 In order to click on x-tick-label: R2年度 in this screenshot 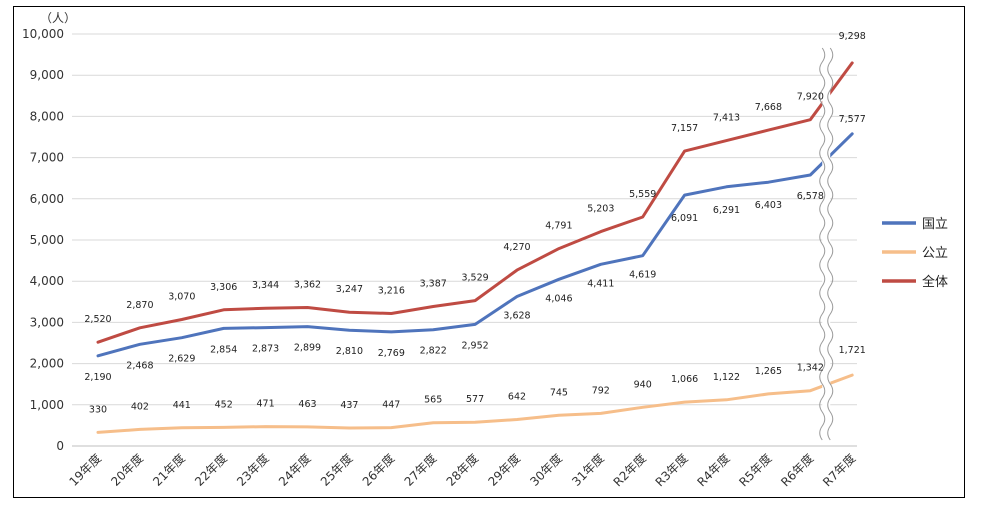, I will do `click(629, 470)`.